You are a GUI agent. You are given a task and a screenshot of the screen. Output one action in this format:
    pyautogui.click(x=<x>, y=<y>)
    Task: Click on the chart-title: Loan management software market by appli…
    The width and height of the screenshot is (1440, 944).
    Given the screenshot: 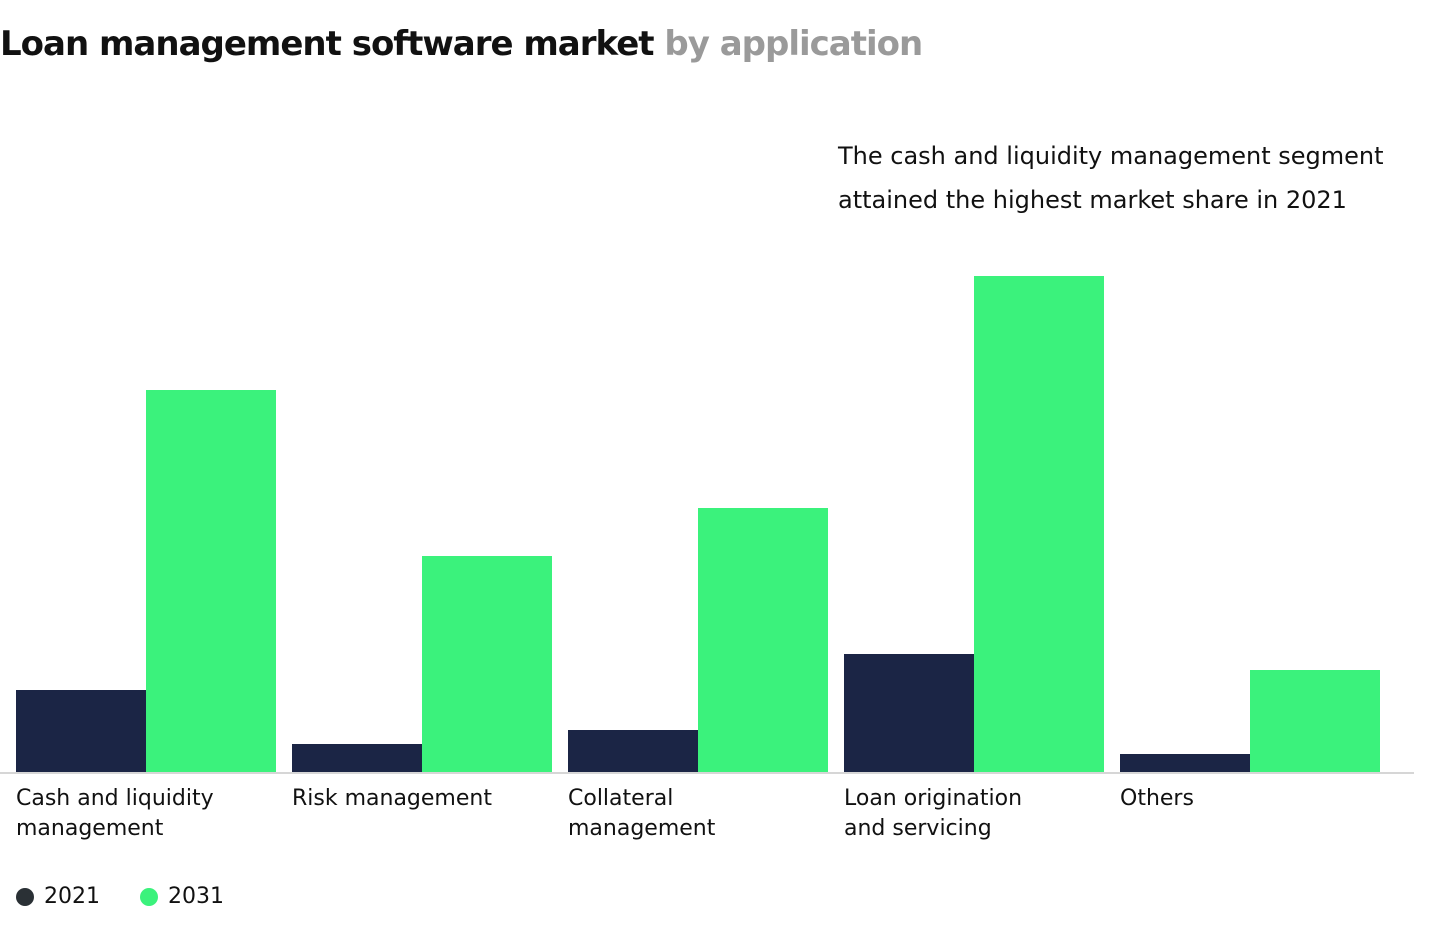 What is the action you would take?
    pyautogui.click(x=461, y=44)
    